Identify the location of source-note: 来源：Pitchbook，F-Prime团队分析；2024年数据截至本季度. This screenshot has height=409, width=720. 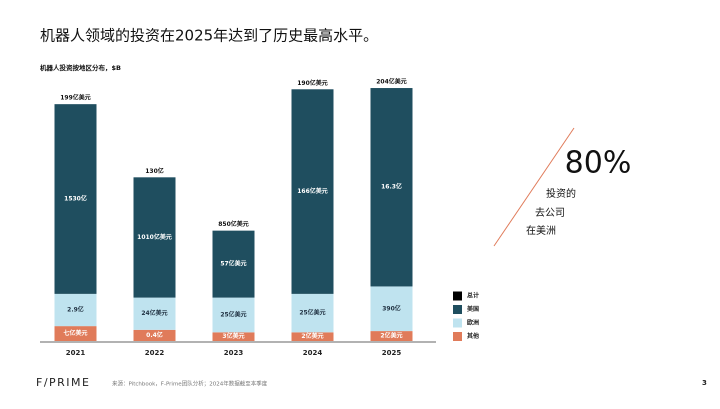
(190, 384).